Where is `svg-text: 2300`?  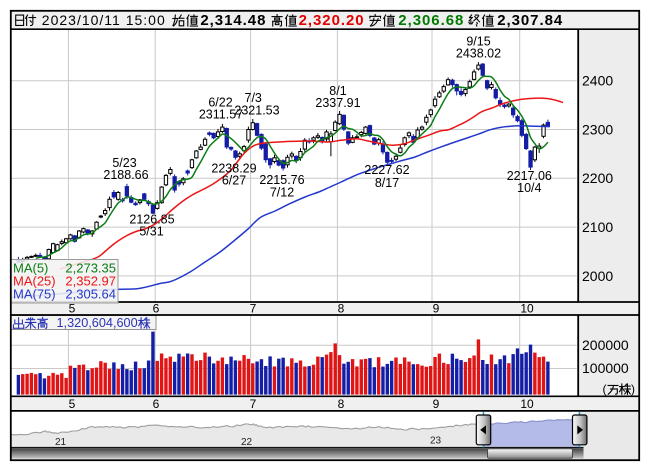
svg-text: 2300 is located at coordinates (597, 129).